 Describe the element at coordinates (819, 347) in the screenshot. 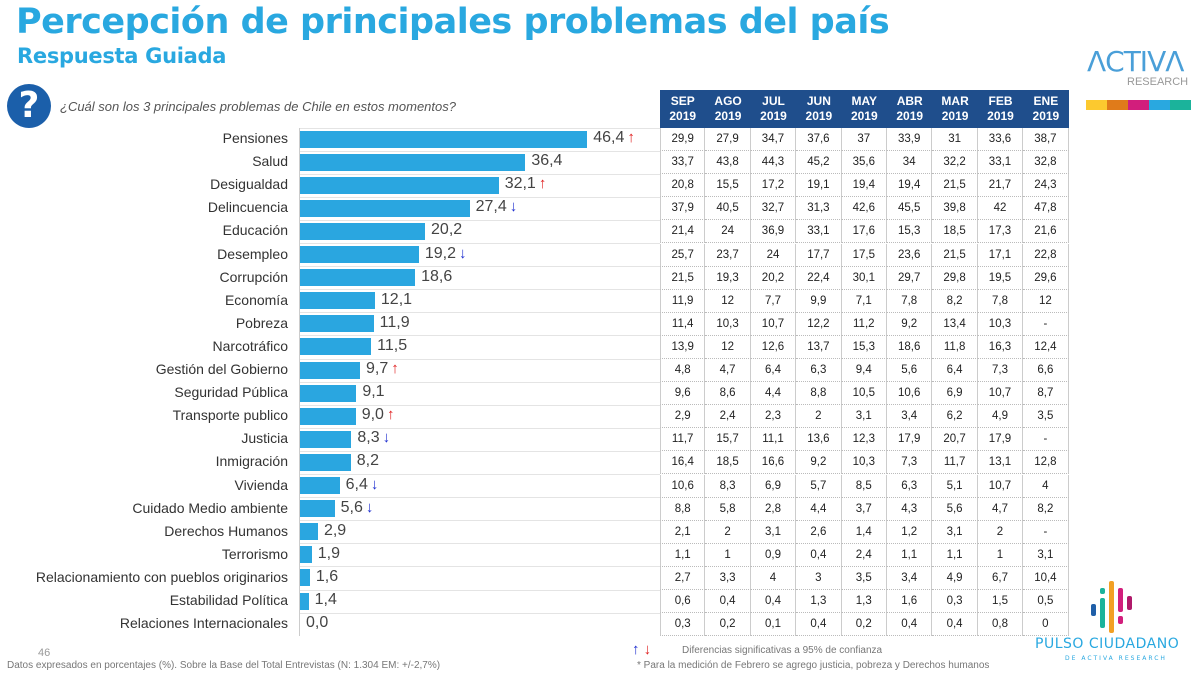

I see `table-cell: 13,7` at that location.